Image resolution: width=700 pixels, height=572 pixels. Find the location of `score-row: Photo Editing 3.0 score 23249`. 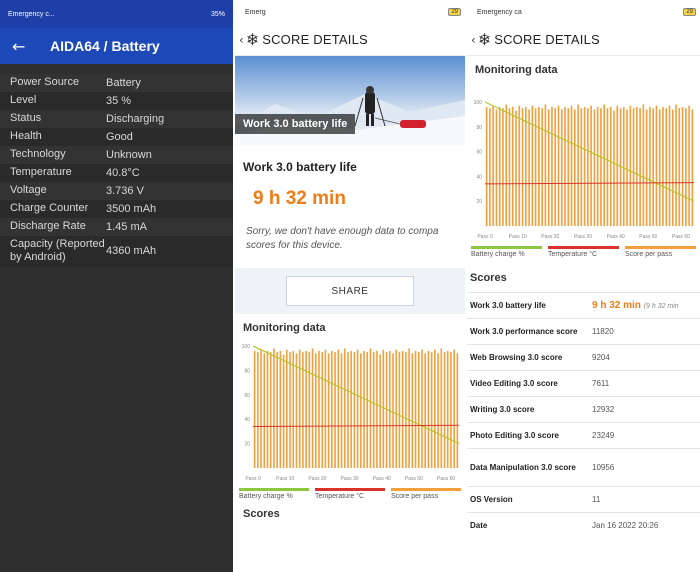

score-row: Photo Editing 3.0 score 23249 is located at coordinates (583, 435).